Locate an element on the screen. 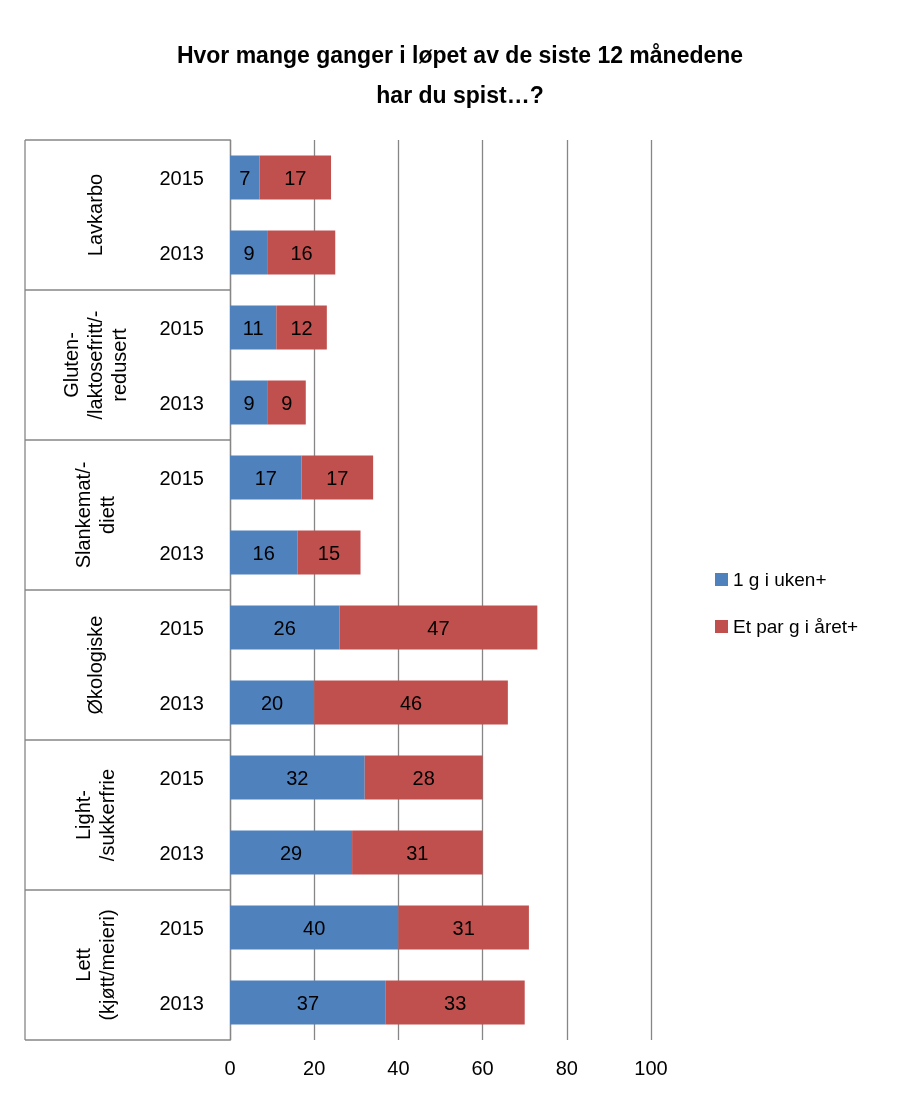  data-label: 47 is located at coordinates (438, 627).